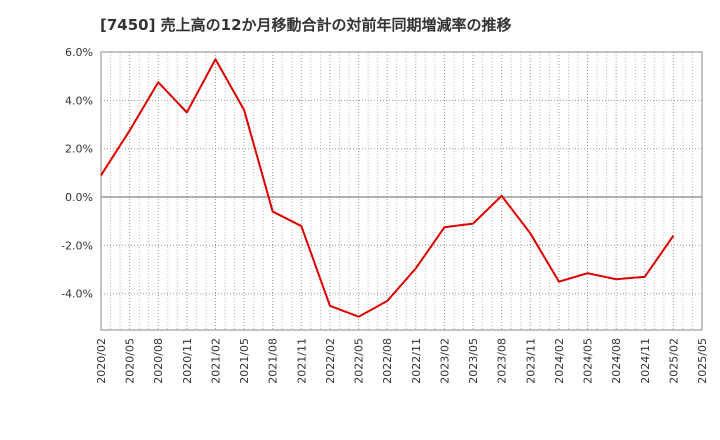 Image resolution: width=720 pixels, height=440 pixels. What do you see at coordinates (101, 361) in the screenshot?
I see `x-tick-label: 2020/02` at bounding box center [101, 361].